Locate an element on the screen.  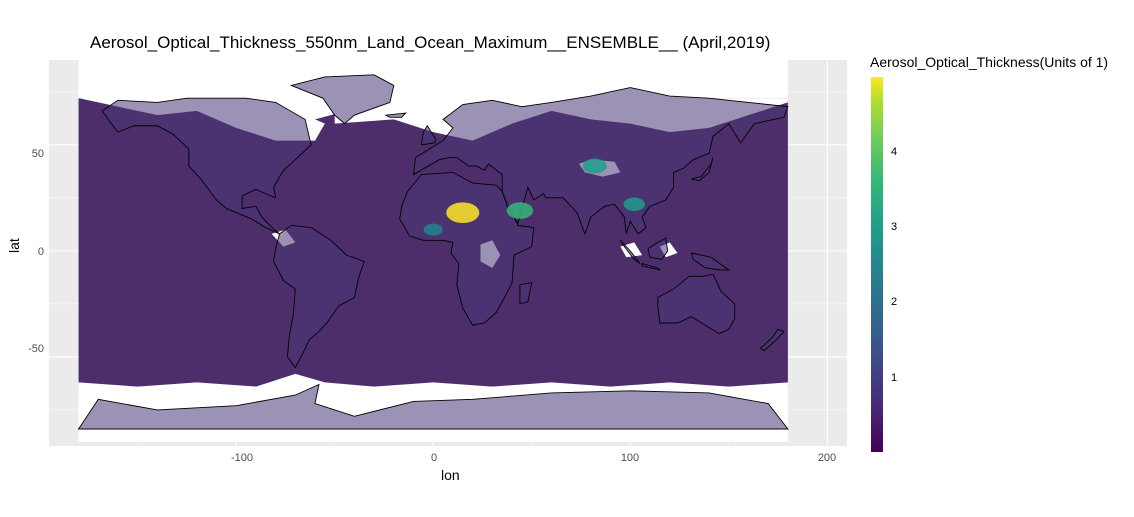
y-axis-label: lat is located at coordinates (14, 245).